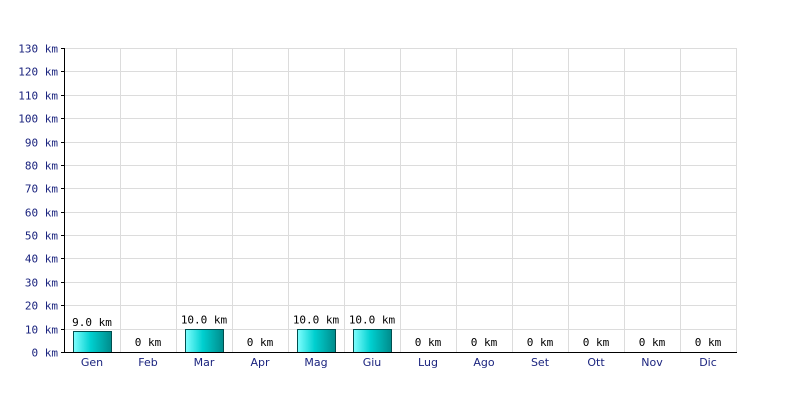 This screenshot has height=405, width=800. What do you see at coordinates (147, 362) in the screenshot?
I see `x-tick-label: Feb` at bounding box center [147, 362].